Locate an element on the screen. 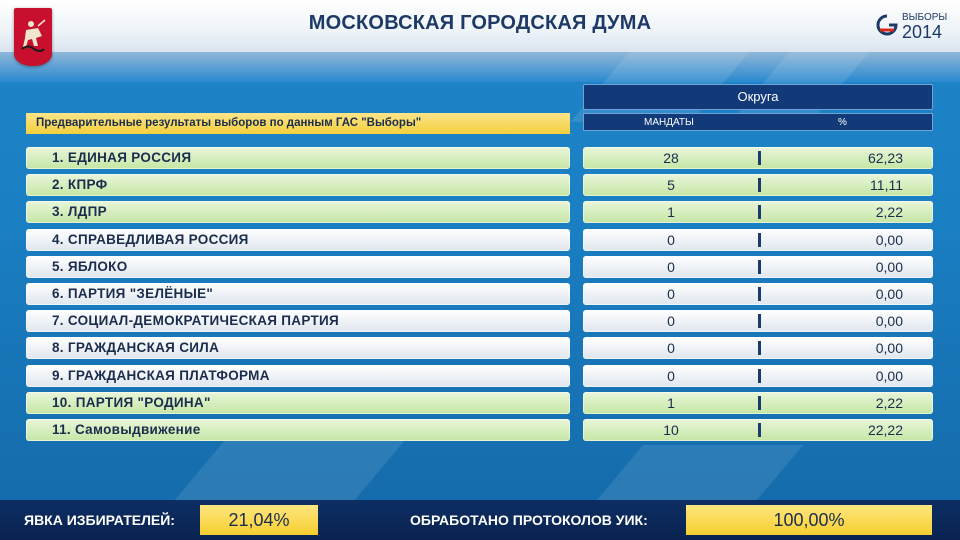 The width and height of the screenshot is (960, 540). table-row-party: 11. Самовыдвижение is located at coordinates (298, 430).